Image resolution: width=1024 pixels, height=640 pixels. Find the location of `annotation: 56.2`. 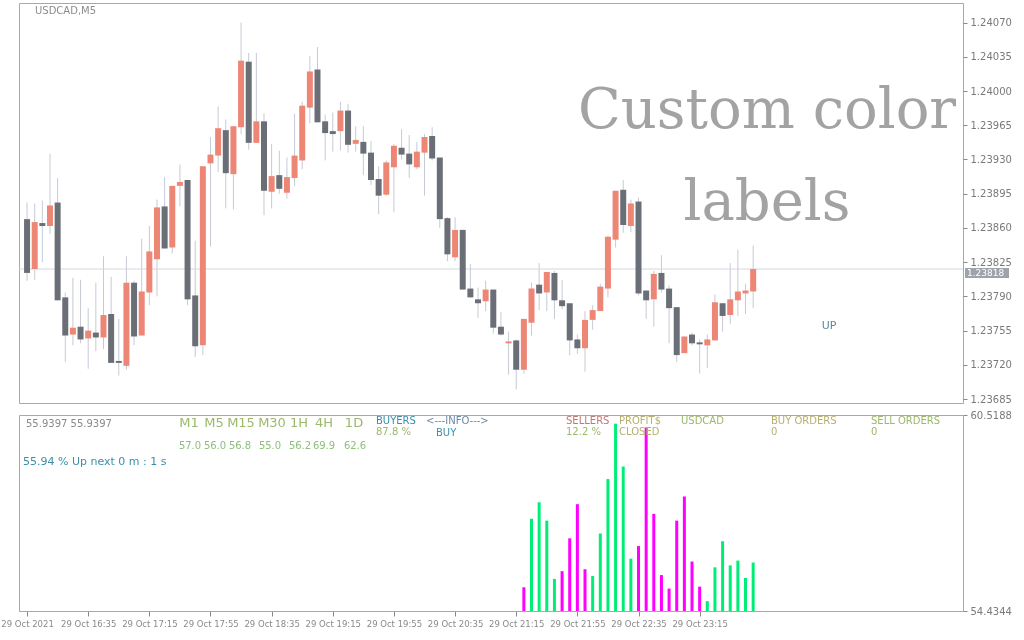

annotation: 56.2 is located at coordinates (300, 445).